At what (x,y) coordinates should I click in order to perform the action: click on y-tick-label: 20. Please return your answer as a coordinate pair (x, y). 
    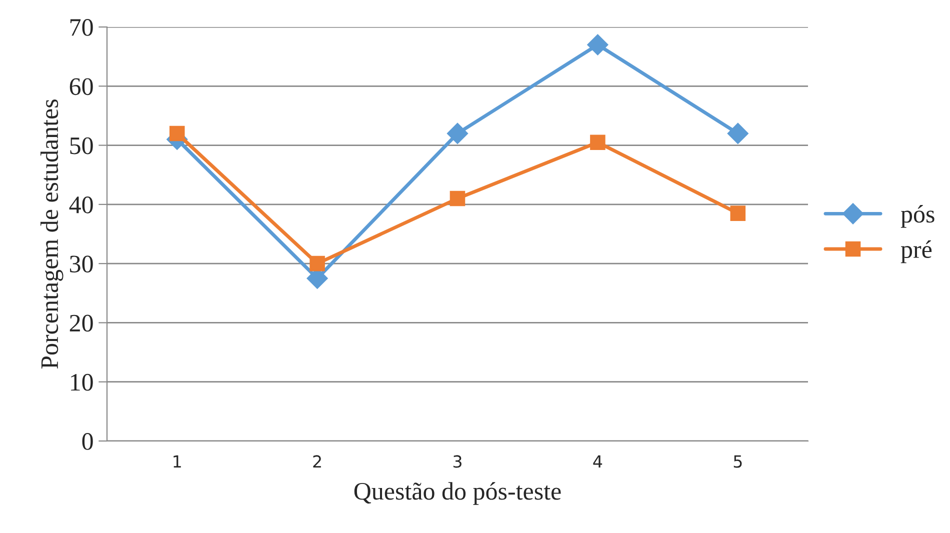
    Looking at the image, I should click on (81, 323).